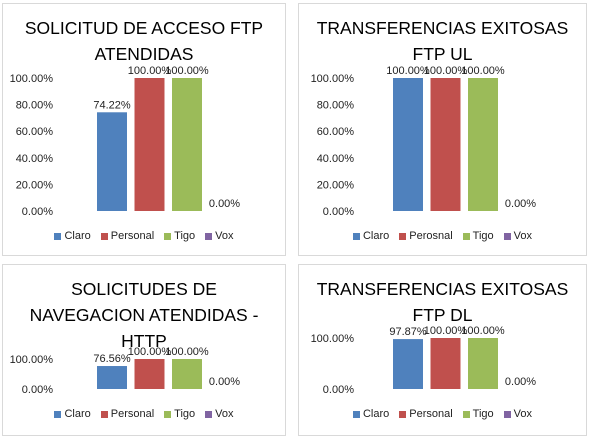 The image size is (591, 441). What do you see at coordinates (442, 54) in the screenshot?
I see `chart-title-line: FTP UL` at bounding box center [442, 54].